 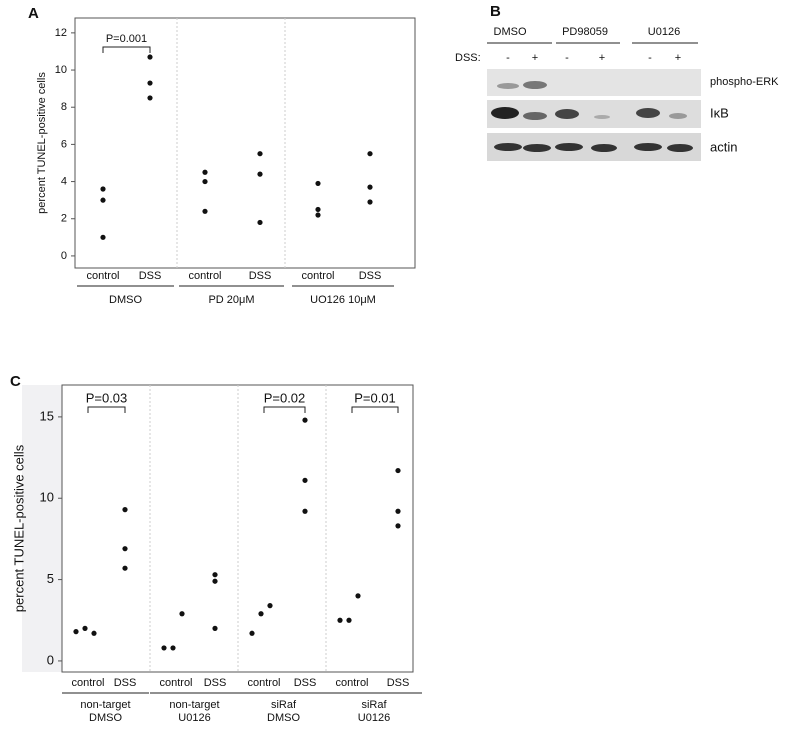 What do you see at coordinates (468, 58) in the screenshot?
I see `row-label: DSS:` at bounding box center [468, 58].